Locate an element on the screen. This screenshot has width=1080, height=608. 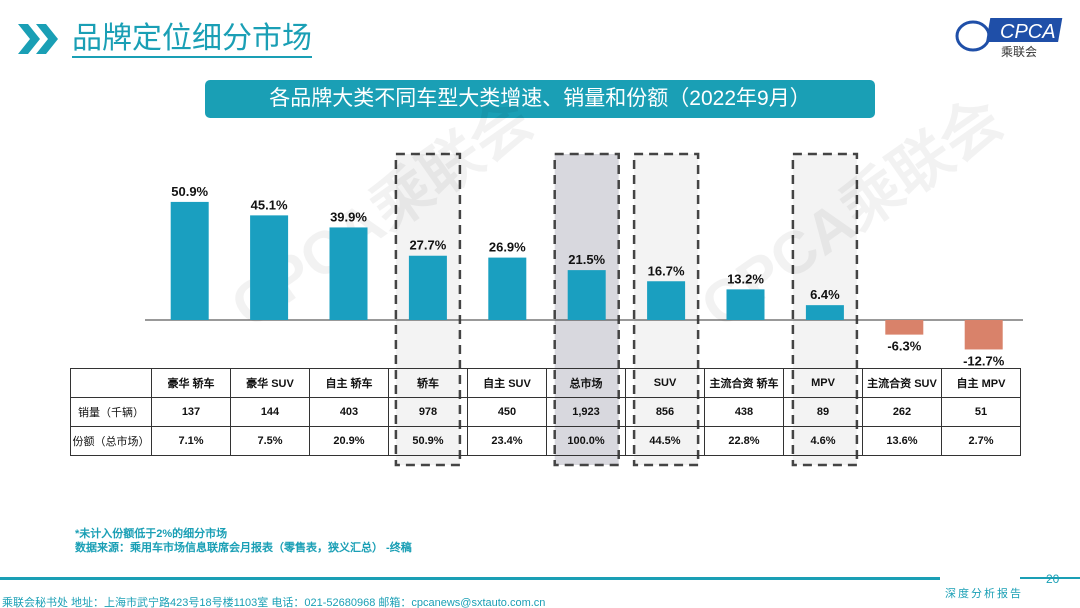
data-label: -12.7% is located at coordinates (984, 360).